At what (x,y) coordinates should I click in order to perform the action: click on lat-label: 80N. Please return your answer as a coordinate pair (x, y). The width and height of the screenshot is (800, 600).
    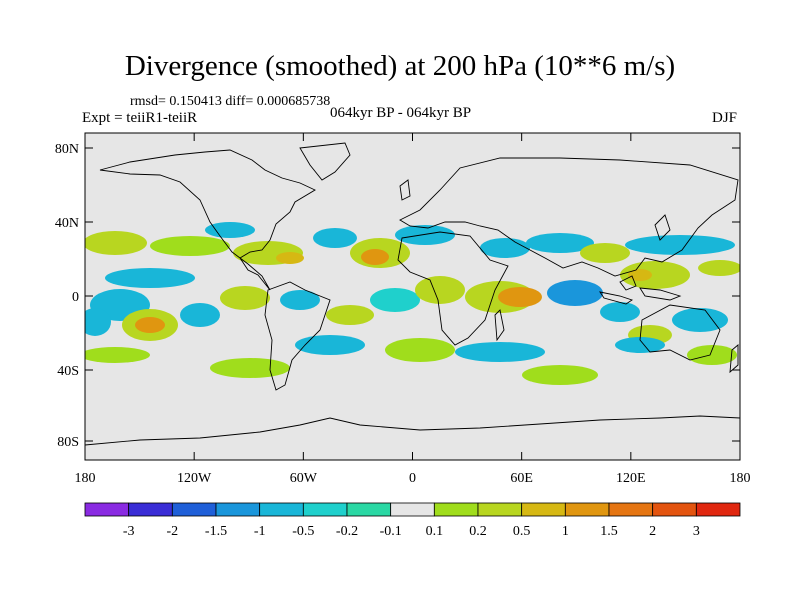
    Looking at the image, I should click on (67, 149).